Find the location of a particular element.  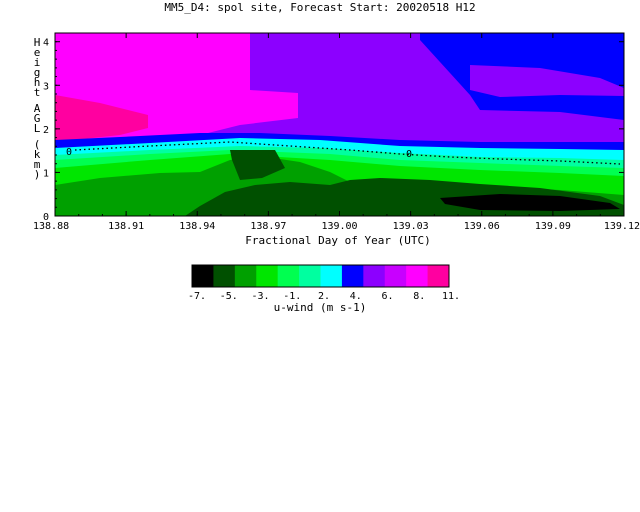

x-tick-label: 139.12 is located at coordinates (622, 226).